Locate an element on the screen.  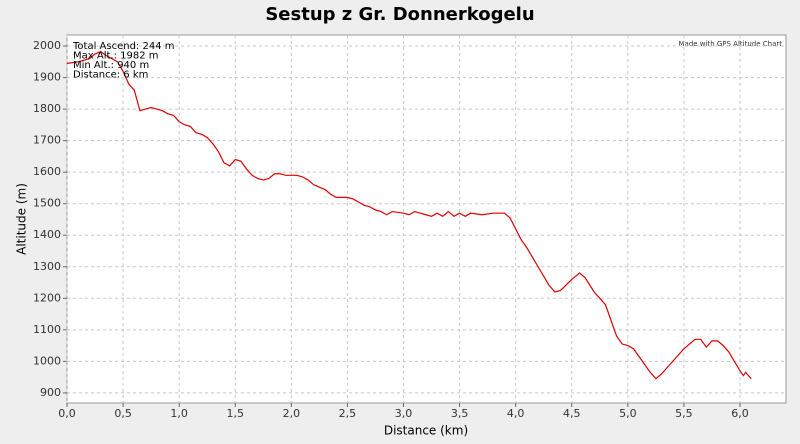
x-tick-label: 1,0 is located at coordinates (179, 413).